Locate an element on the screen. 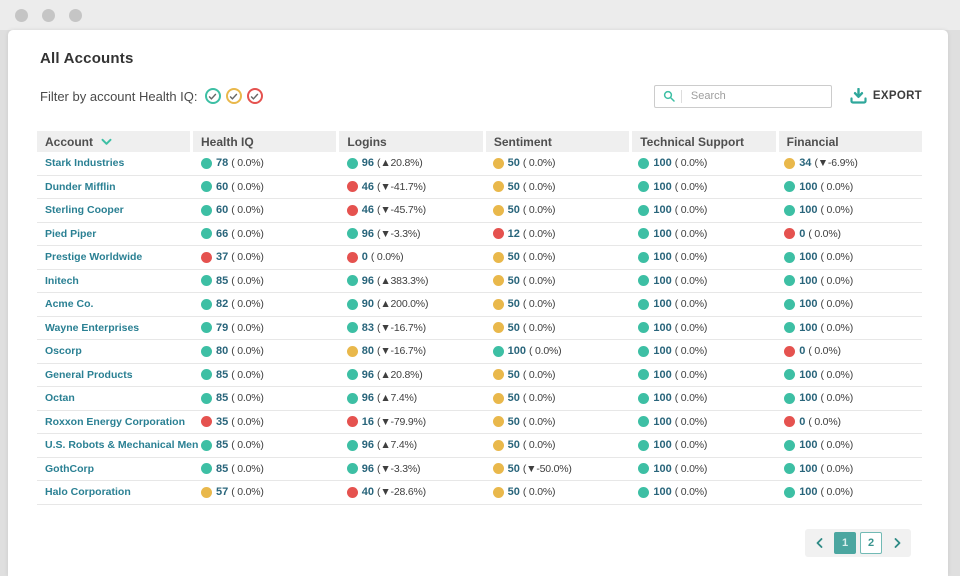 This screenshot has width=960, height=576. metric-cell-logins: 46 (▼-45.7%) is located at coordinates (410, 210).